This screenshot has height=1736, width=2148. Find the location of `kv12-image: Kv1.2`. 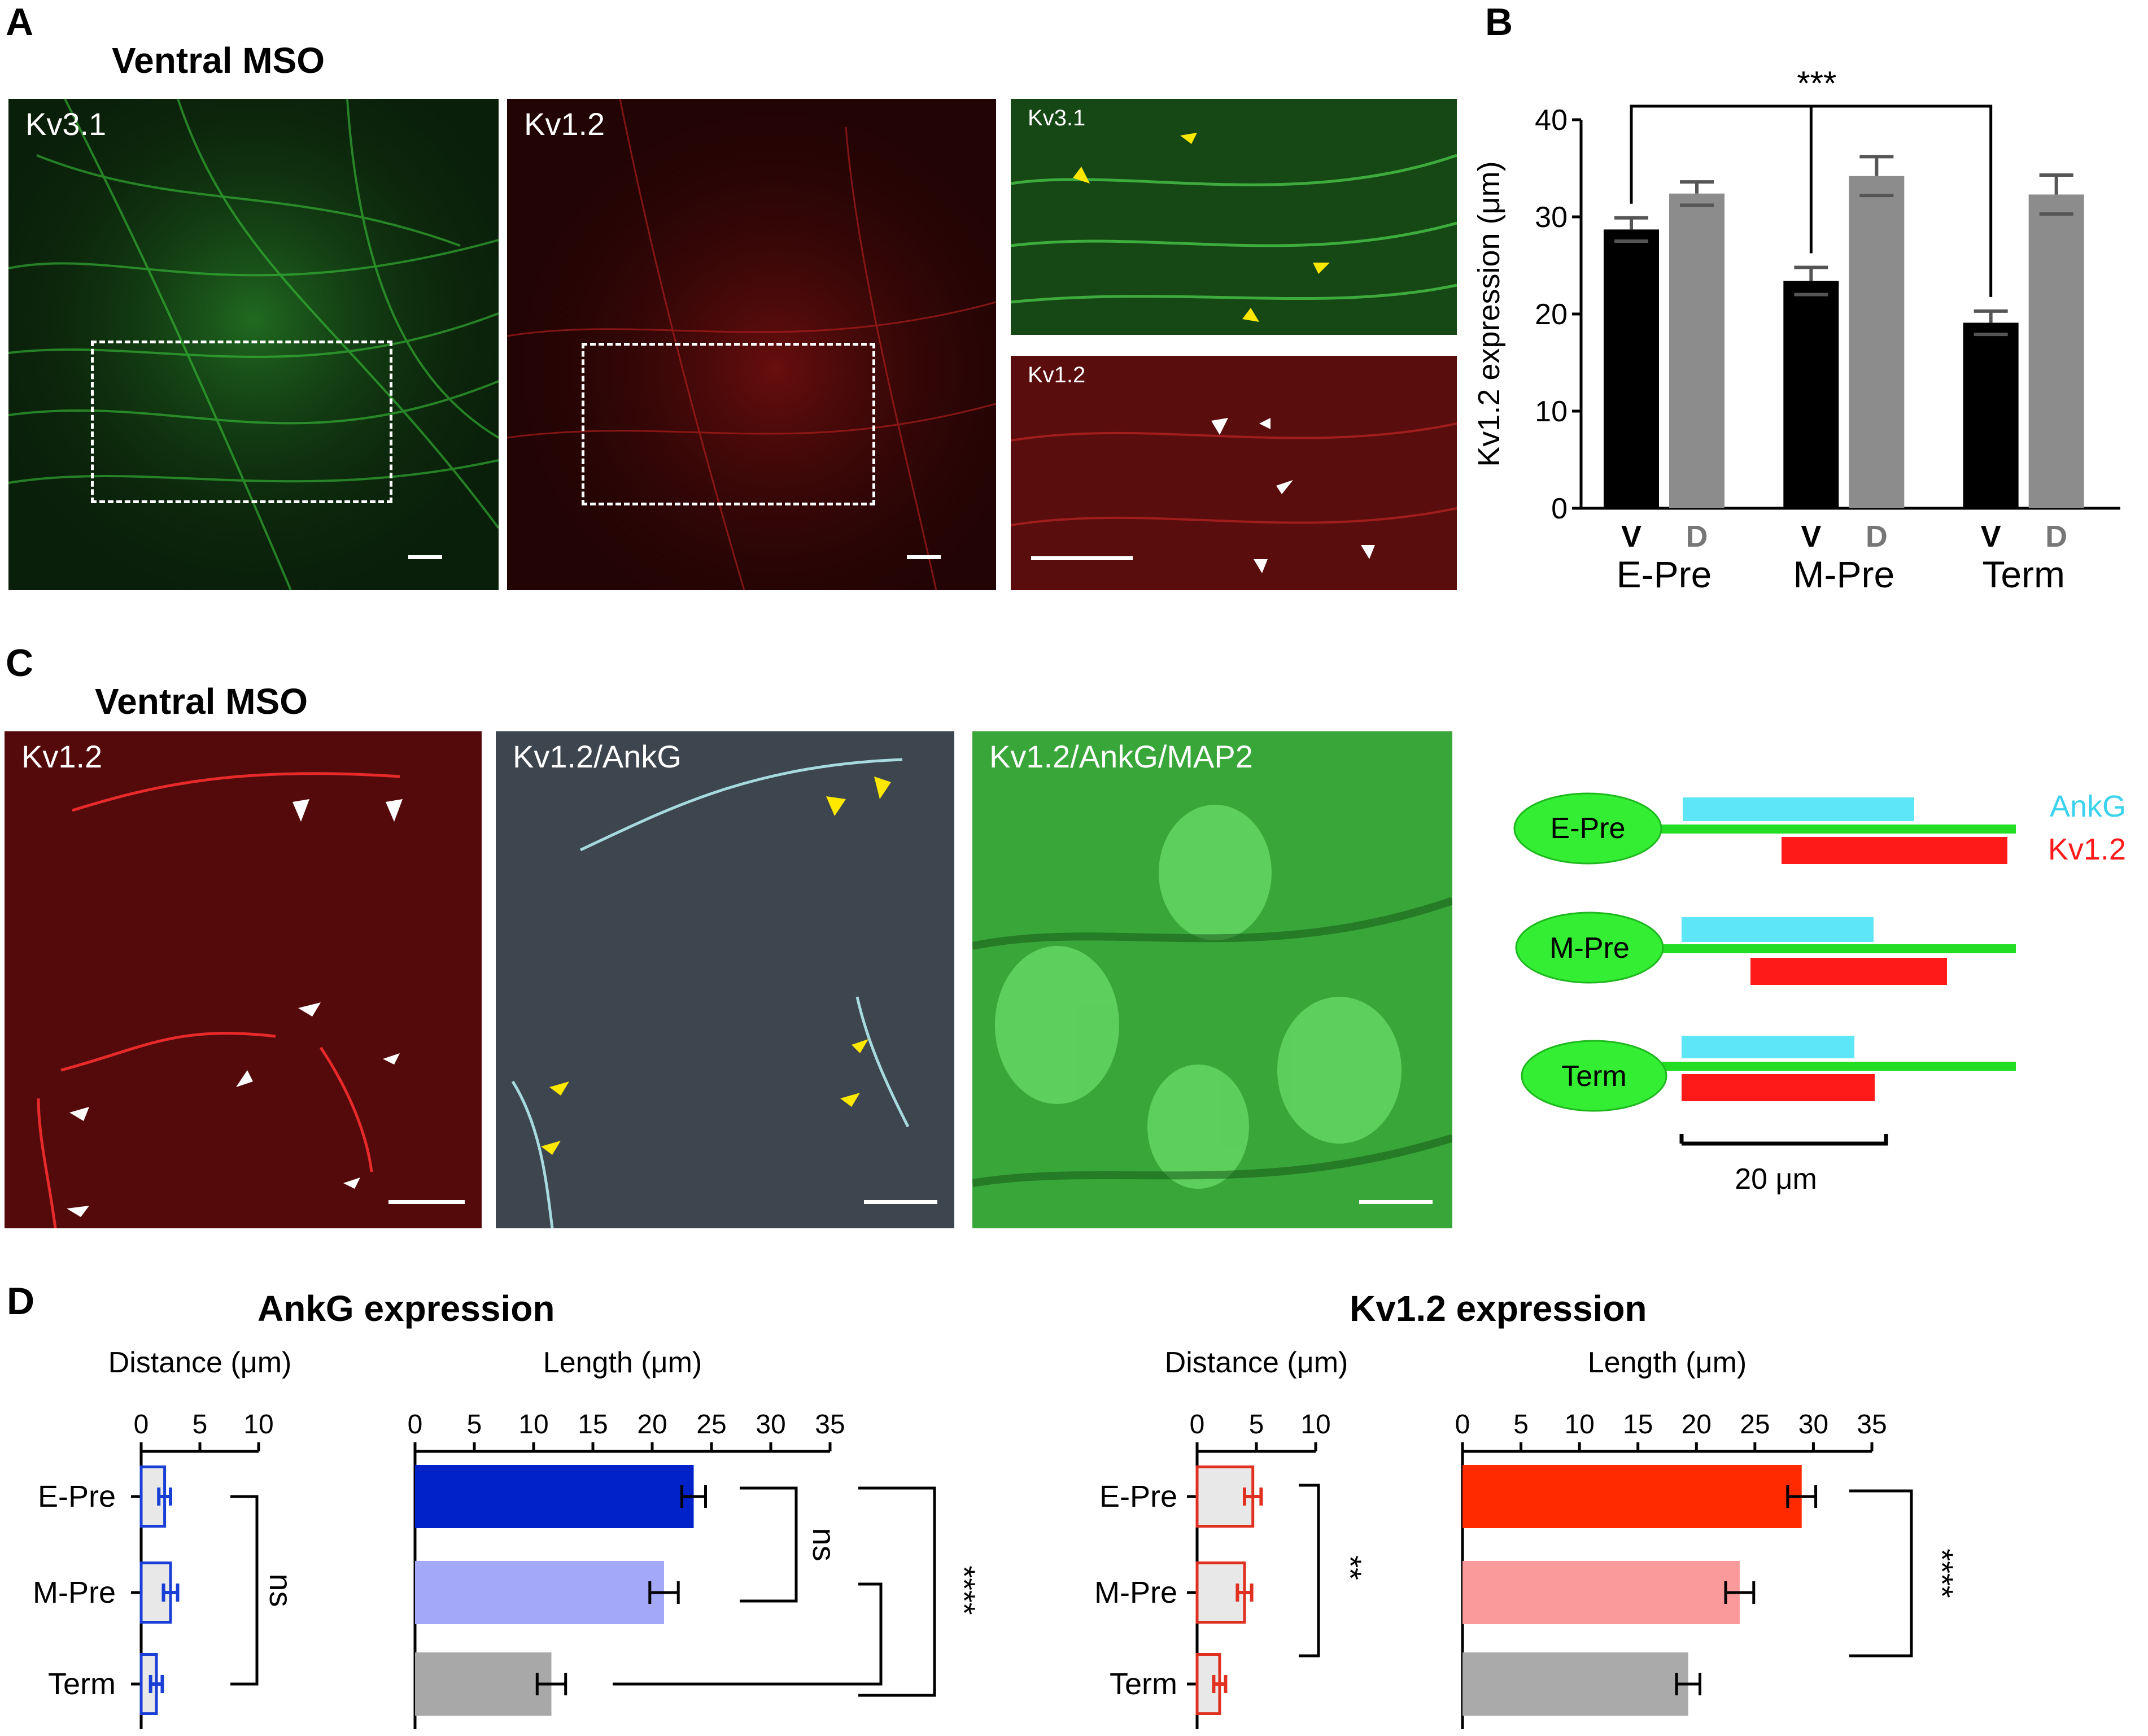

kv12-image: Kv1.2 is located at coordinates (751, 344).